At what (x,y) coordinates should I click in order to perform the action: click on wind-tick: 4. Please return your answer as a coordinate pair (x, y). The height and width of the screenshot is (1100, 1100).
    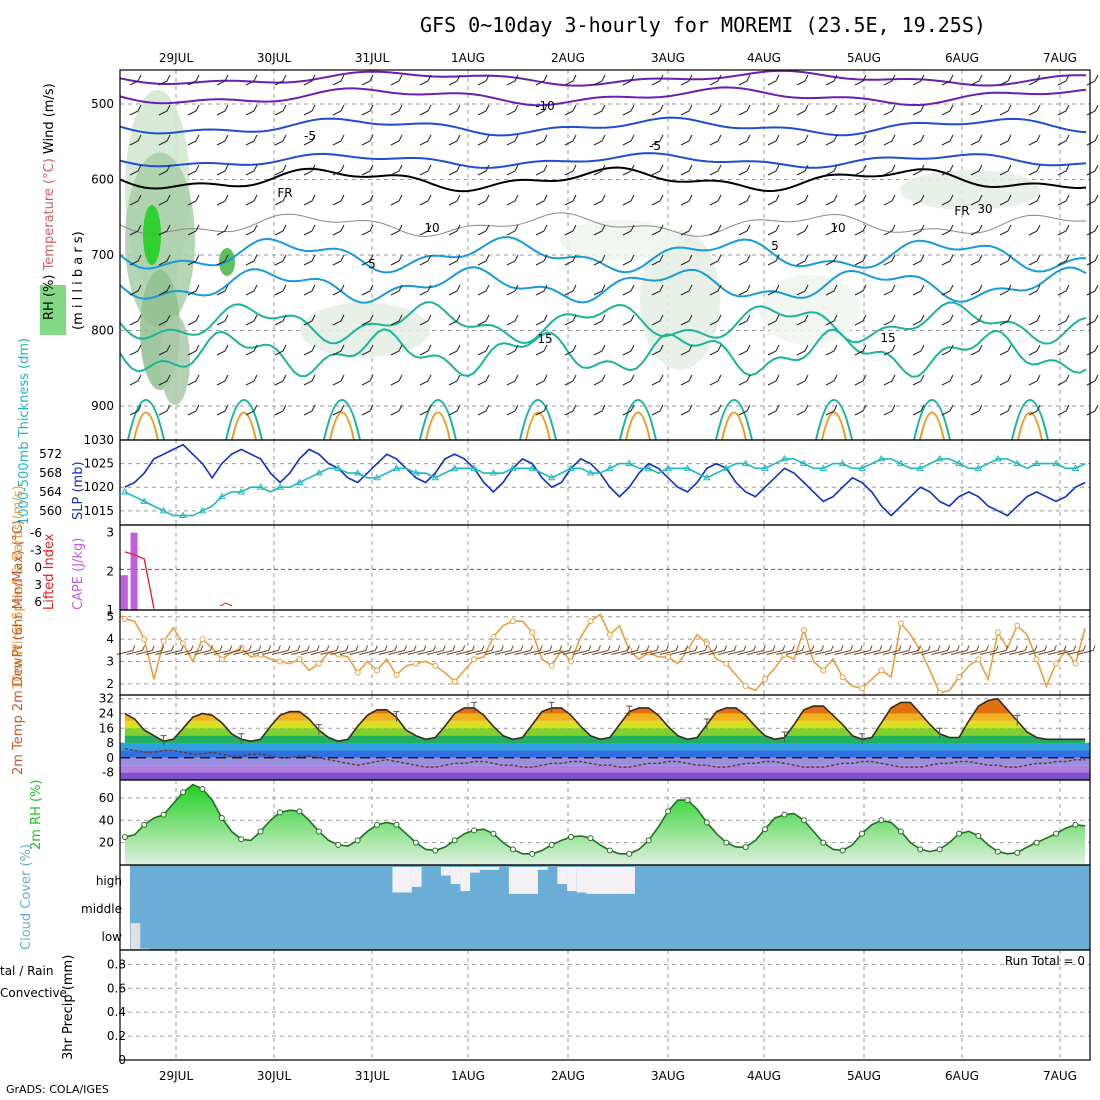
    Looking at the image, I should click on (110, 639).